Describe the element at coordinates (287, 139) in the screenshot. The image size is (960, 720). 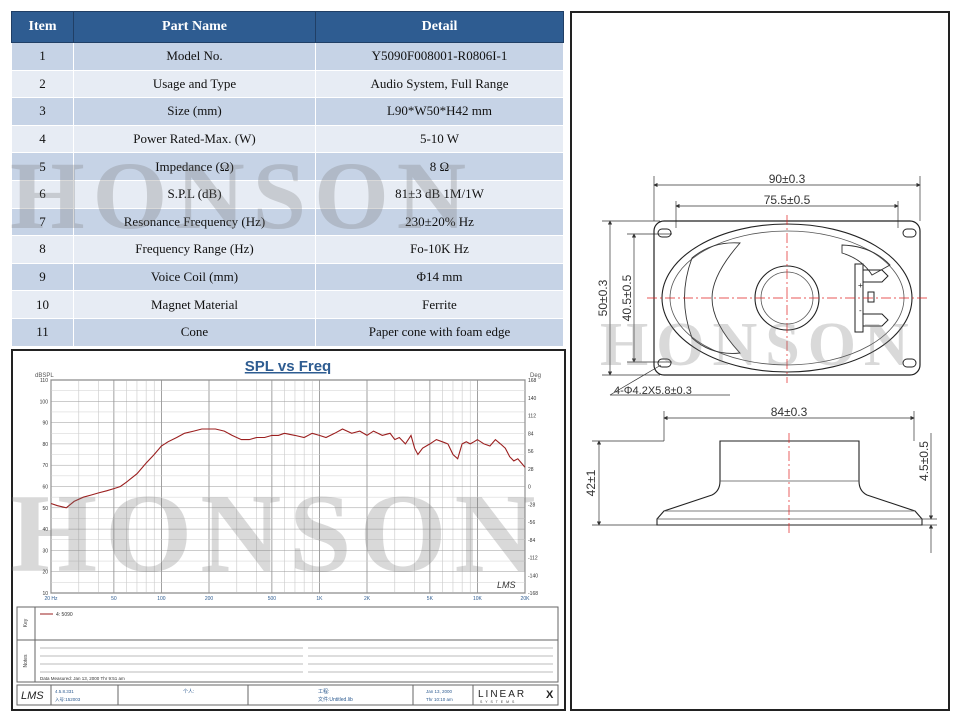
I see `table-row: 4 Power Rated-Max. (W) 5-10 W` at that location.